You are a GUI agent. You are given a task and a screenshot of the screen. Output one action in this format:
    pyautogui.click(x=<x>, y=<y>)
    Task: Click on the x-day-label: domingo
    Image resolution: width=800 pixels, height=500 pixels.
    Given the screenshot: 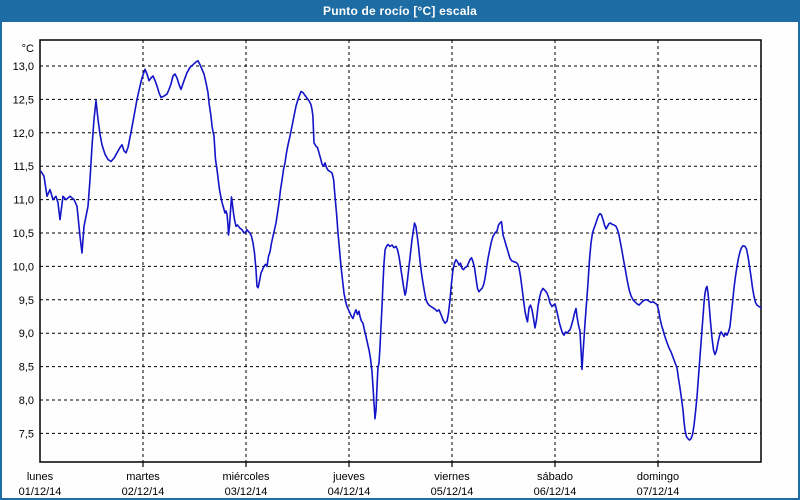 What is the action you would take?
    pyautogui.click(x=658, y=477)
    